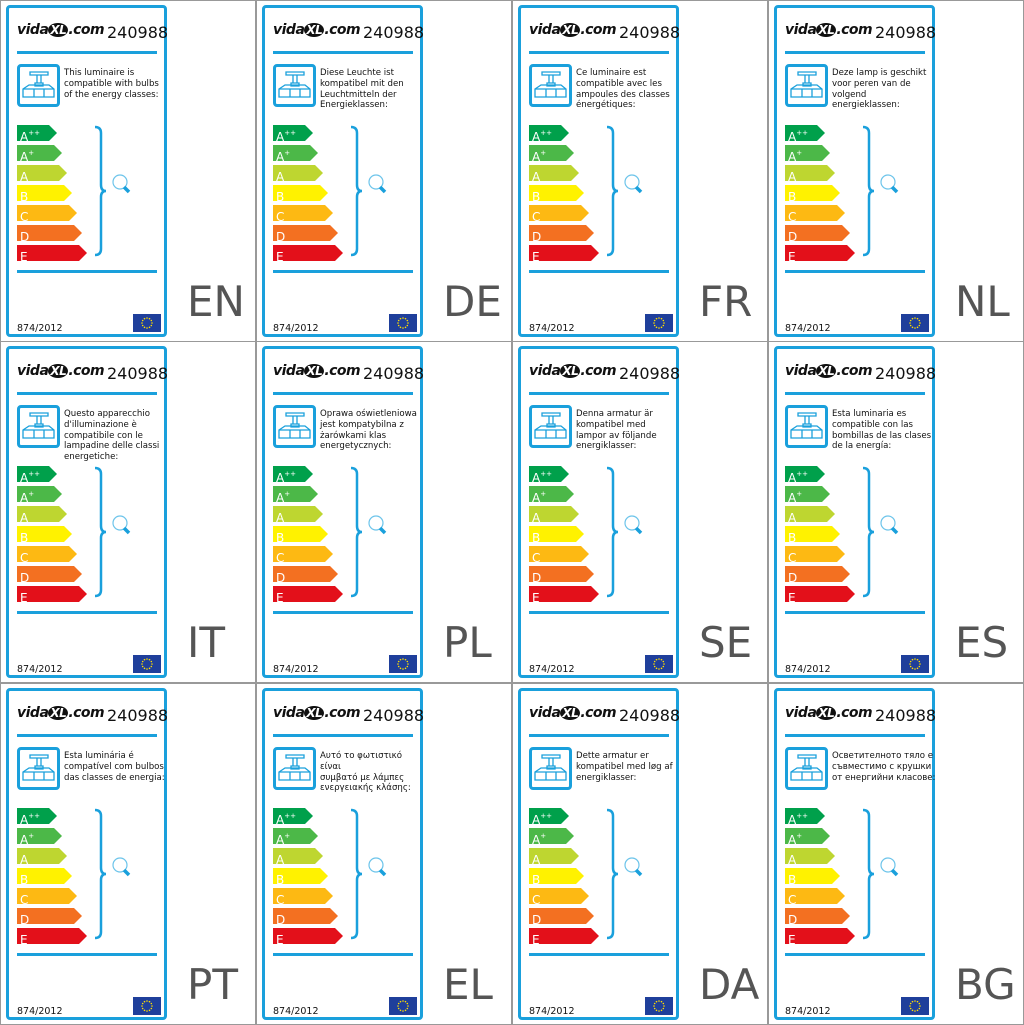  What do you see at coordinates (403, 664) in the screenshot?
I see `eu-flag-icon` at bounding box center [403, 664].